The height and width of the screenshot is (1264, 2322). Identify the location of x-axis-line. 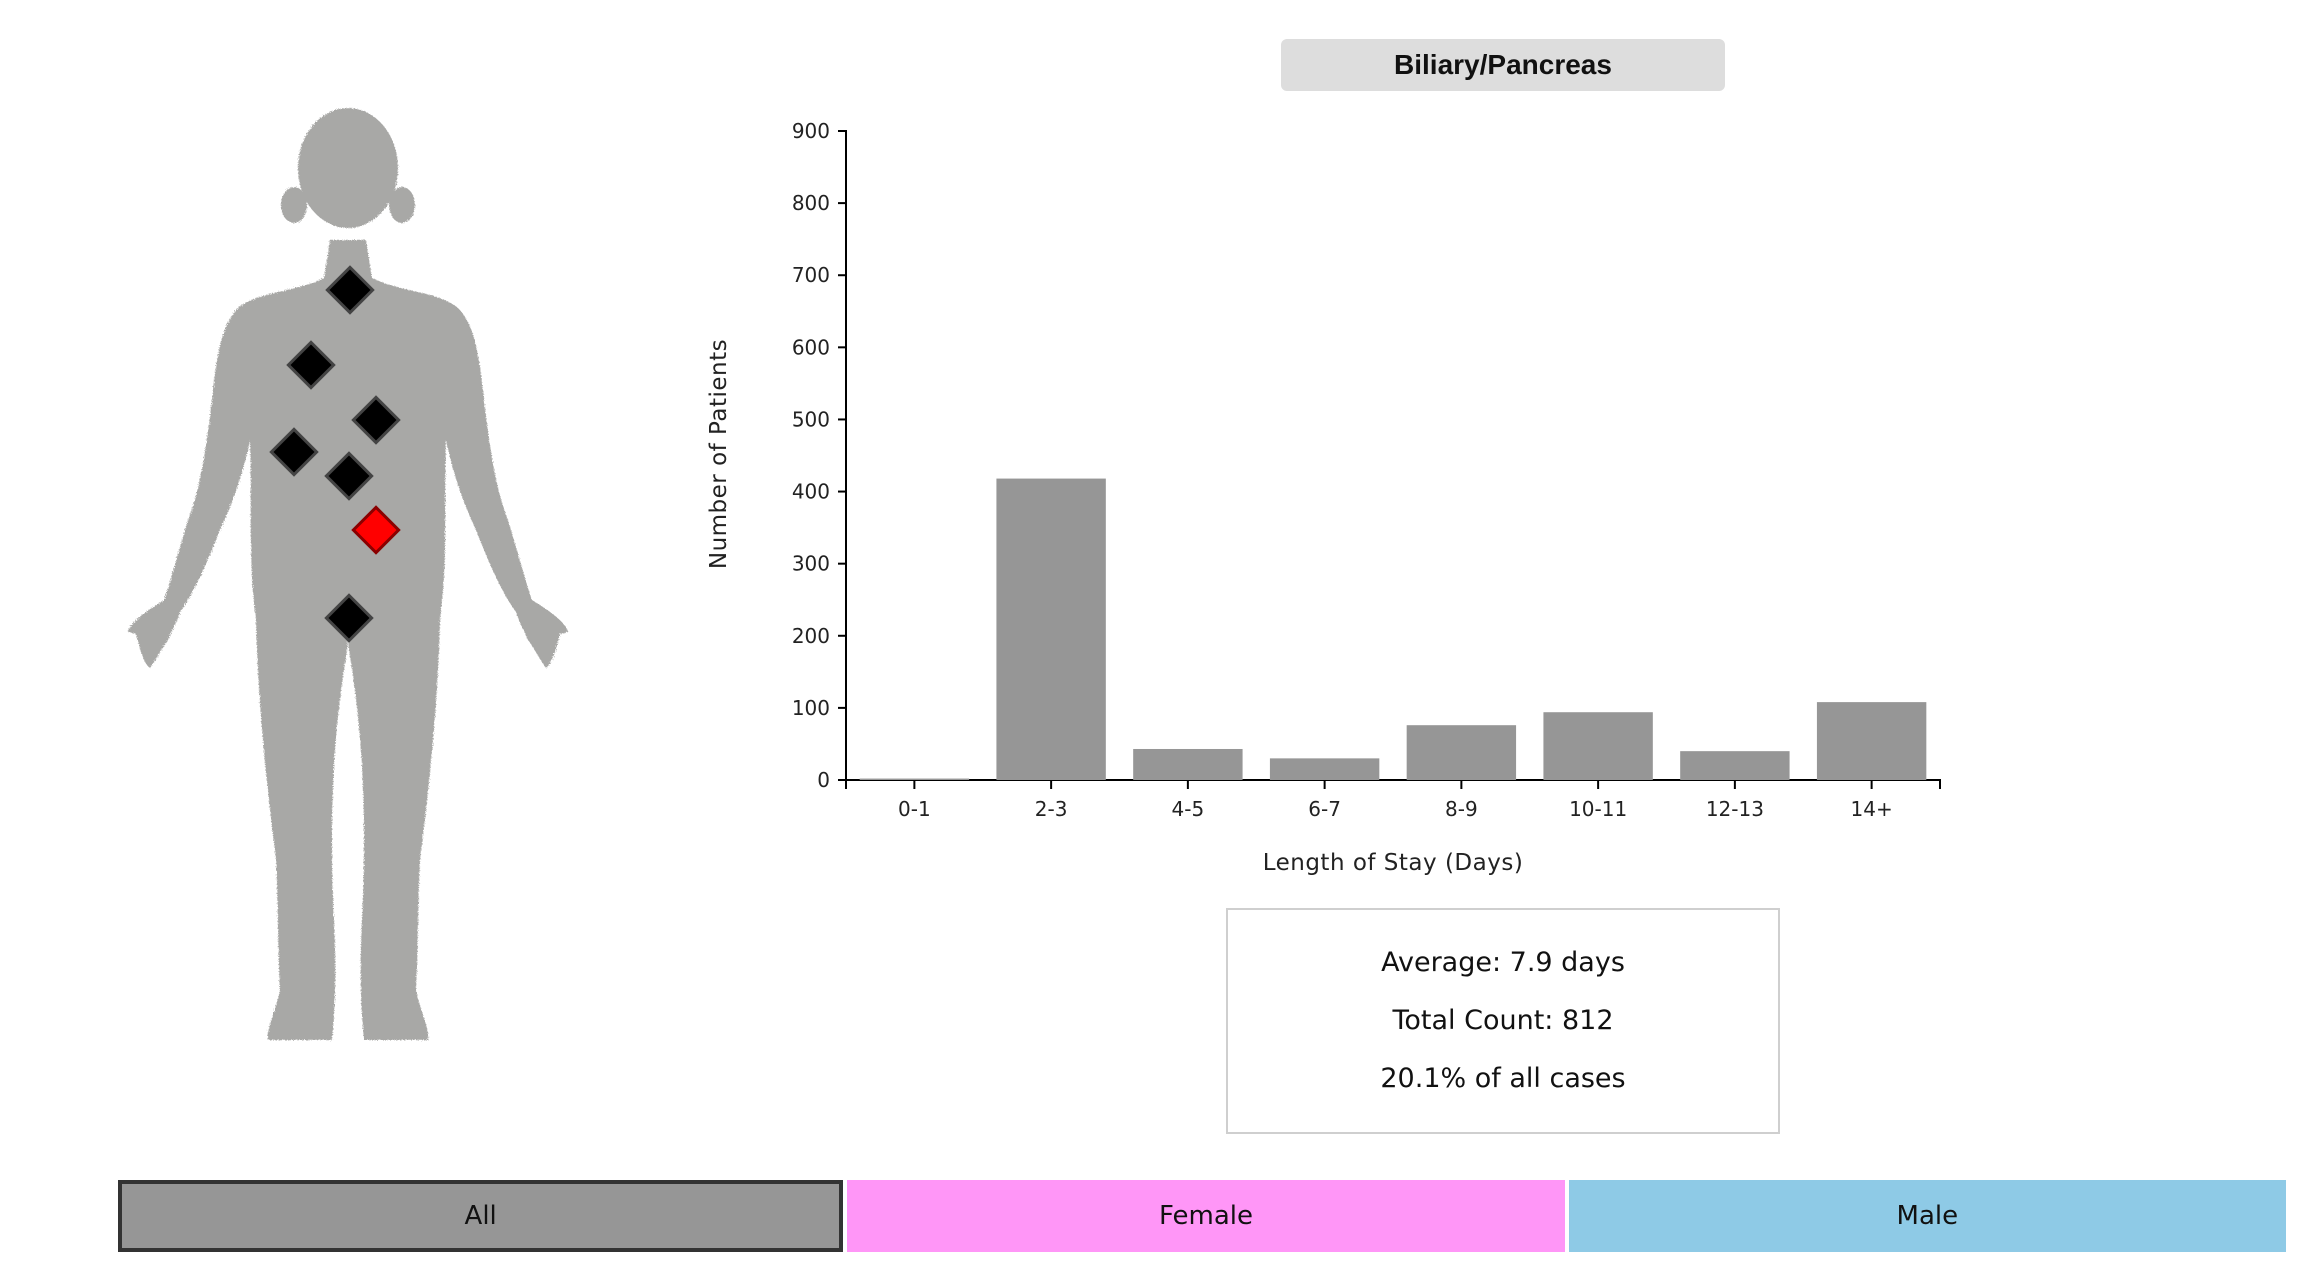
(1393, 784).